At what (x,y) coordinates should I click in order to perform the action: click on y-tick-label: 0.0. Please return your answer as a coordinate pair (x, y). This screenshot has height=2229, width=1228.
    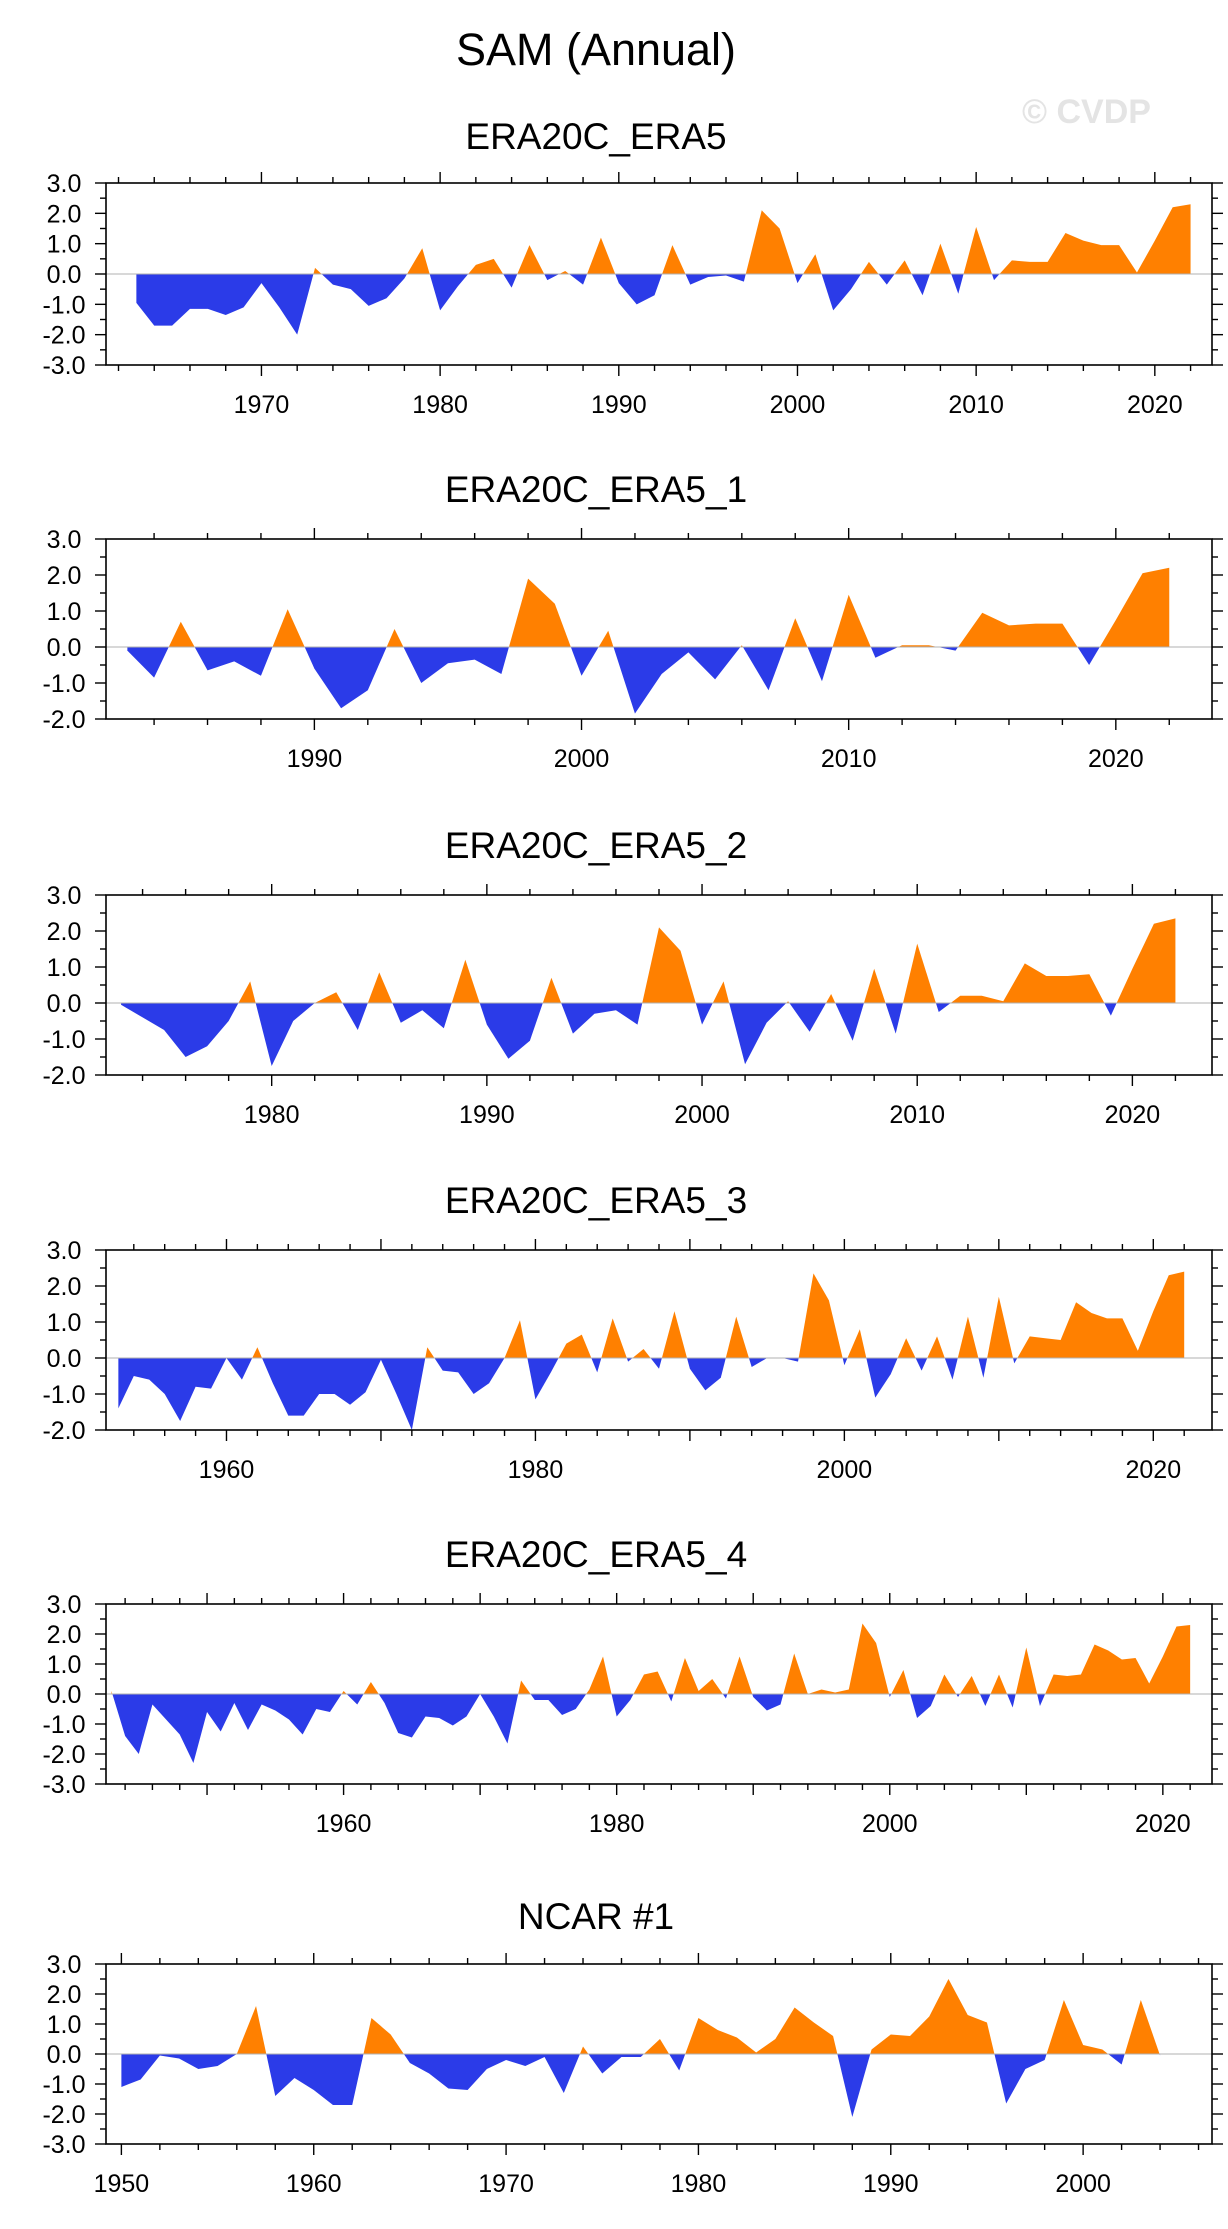
    Looking at the image, I should click on (64, 1695).